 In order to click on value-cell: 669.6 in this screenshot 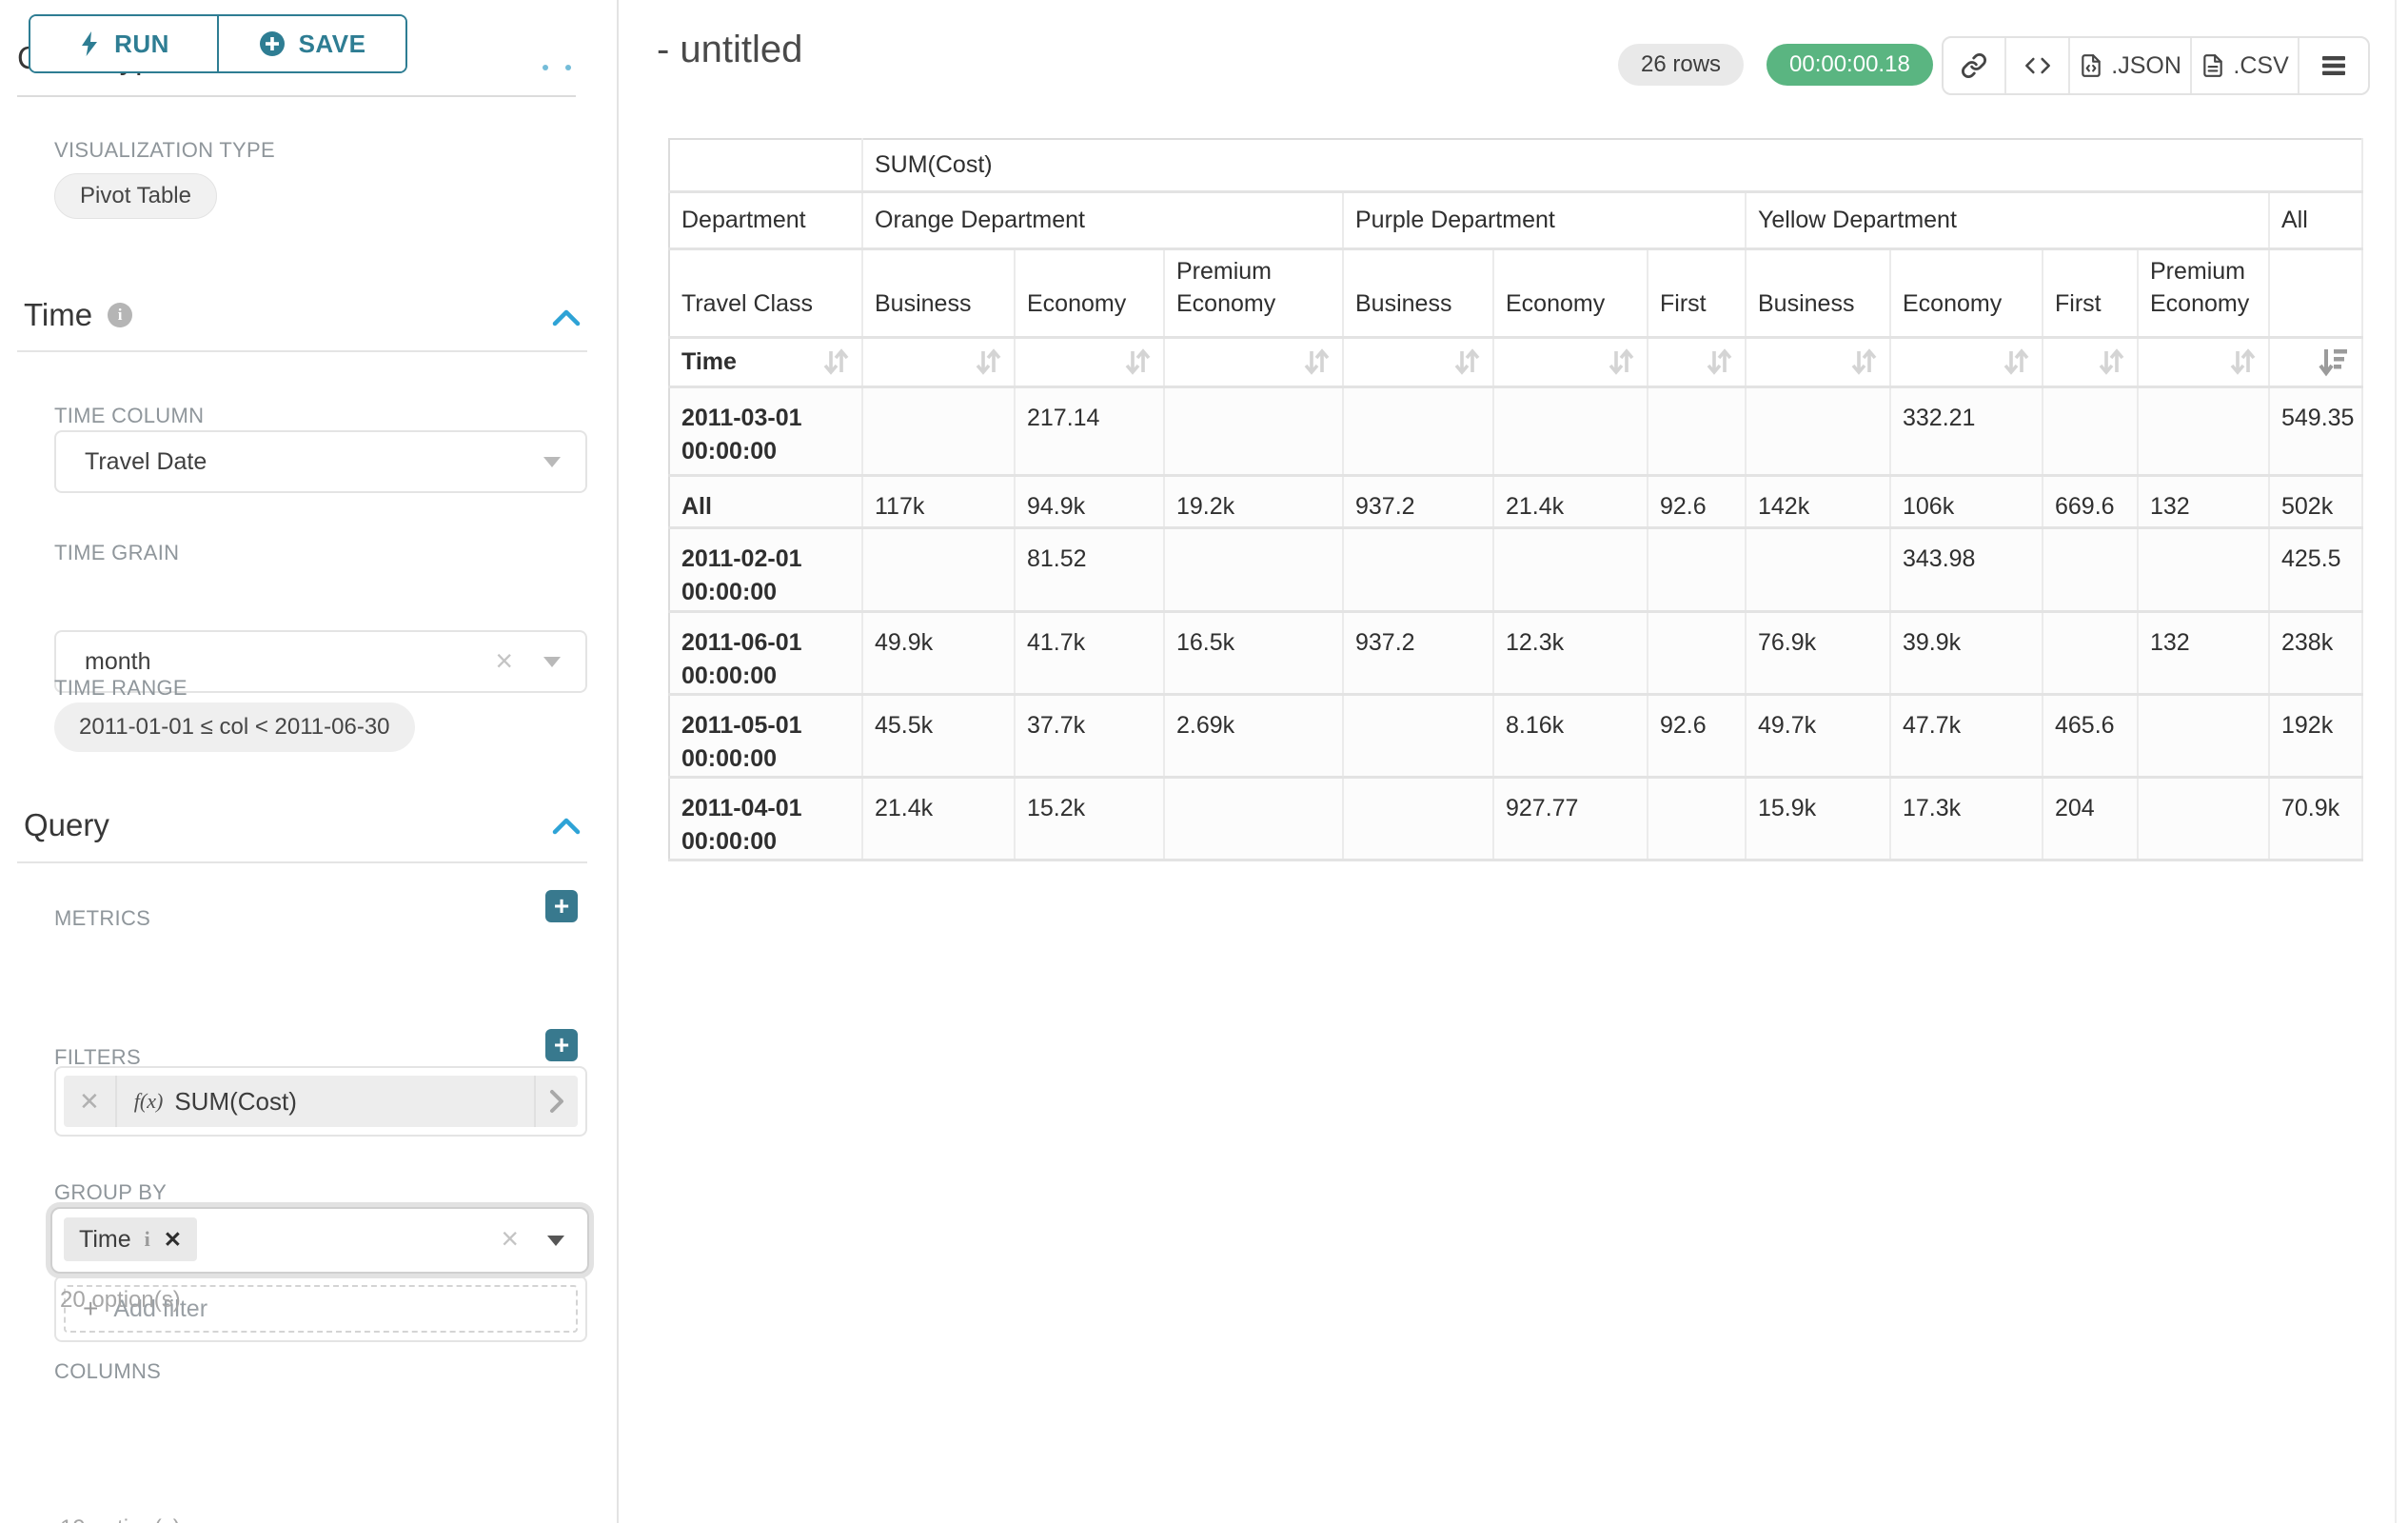, I will do `click(2091, 502)`.